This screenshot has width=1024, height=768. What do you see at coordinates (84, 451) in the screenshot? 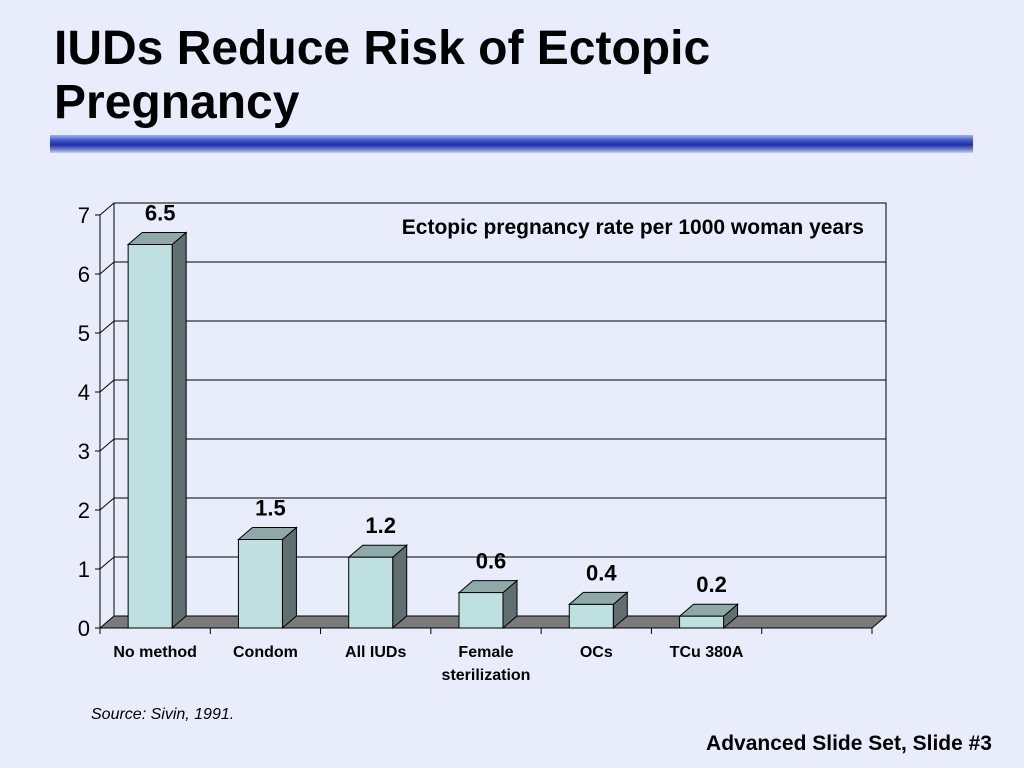
I see `y-tick-label: 3` at bounding box center [84, 451].